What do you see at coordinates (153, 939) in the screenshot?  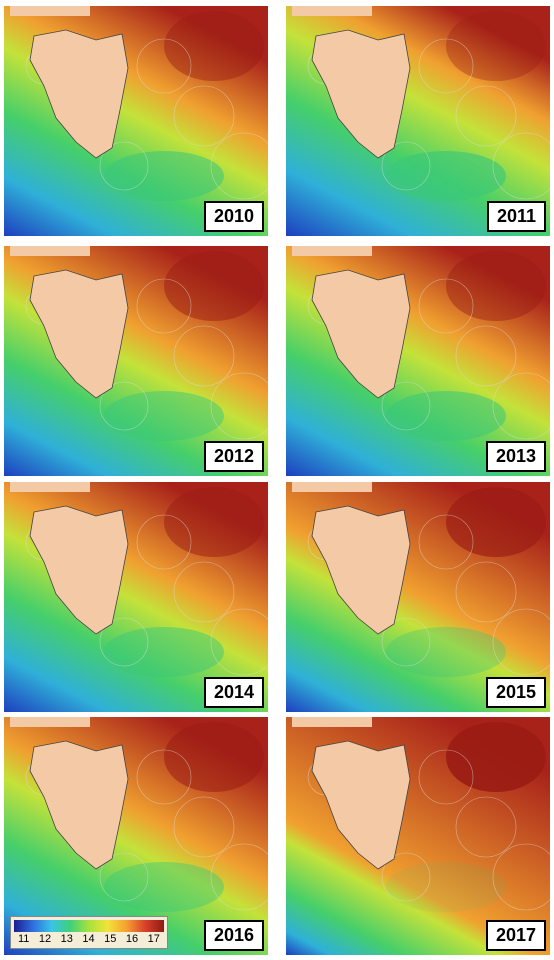 I see `colorbar-tick: 17` at bounding box center [153, 939].